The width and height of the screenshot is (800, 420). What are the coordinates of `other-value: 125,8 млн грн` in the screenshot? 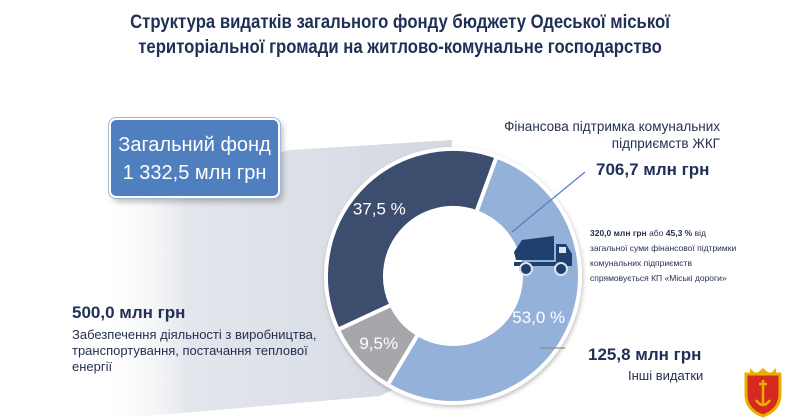 It's located at (645, 354).